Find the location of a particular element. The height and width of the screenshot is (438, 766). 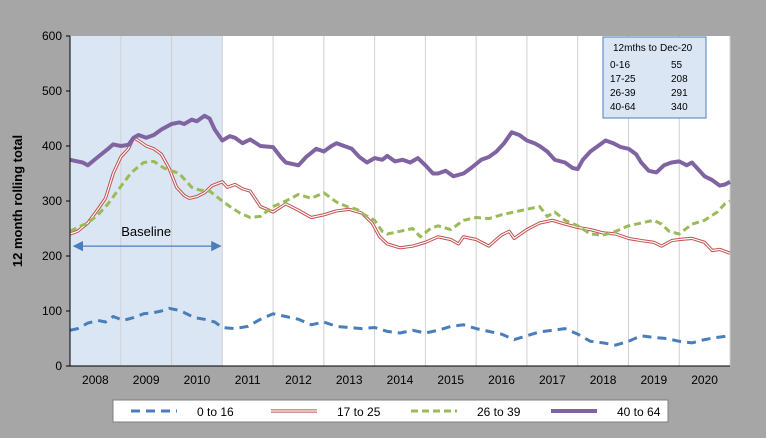

x-tick-label: 2017 is located at coordinates (552, 380).